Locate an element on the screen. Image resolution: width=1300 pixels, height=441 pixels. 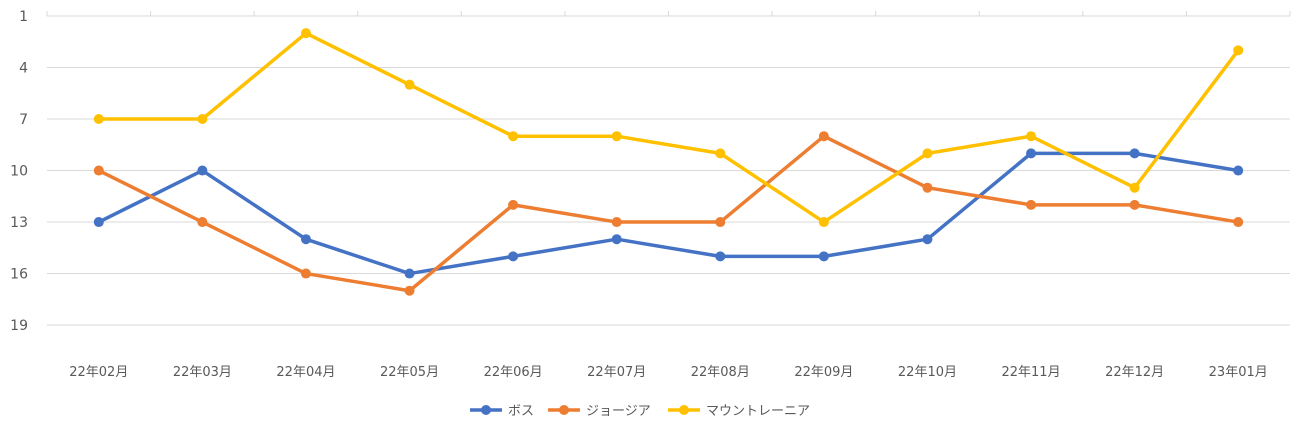
x-tick-label: 22年12月 is located at coordinates (1134, 372).